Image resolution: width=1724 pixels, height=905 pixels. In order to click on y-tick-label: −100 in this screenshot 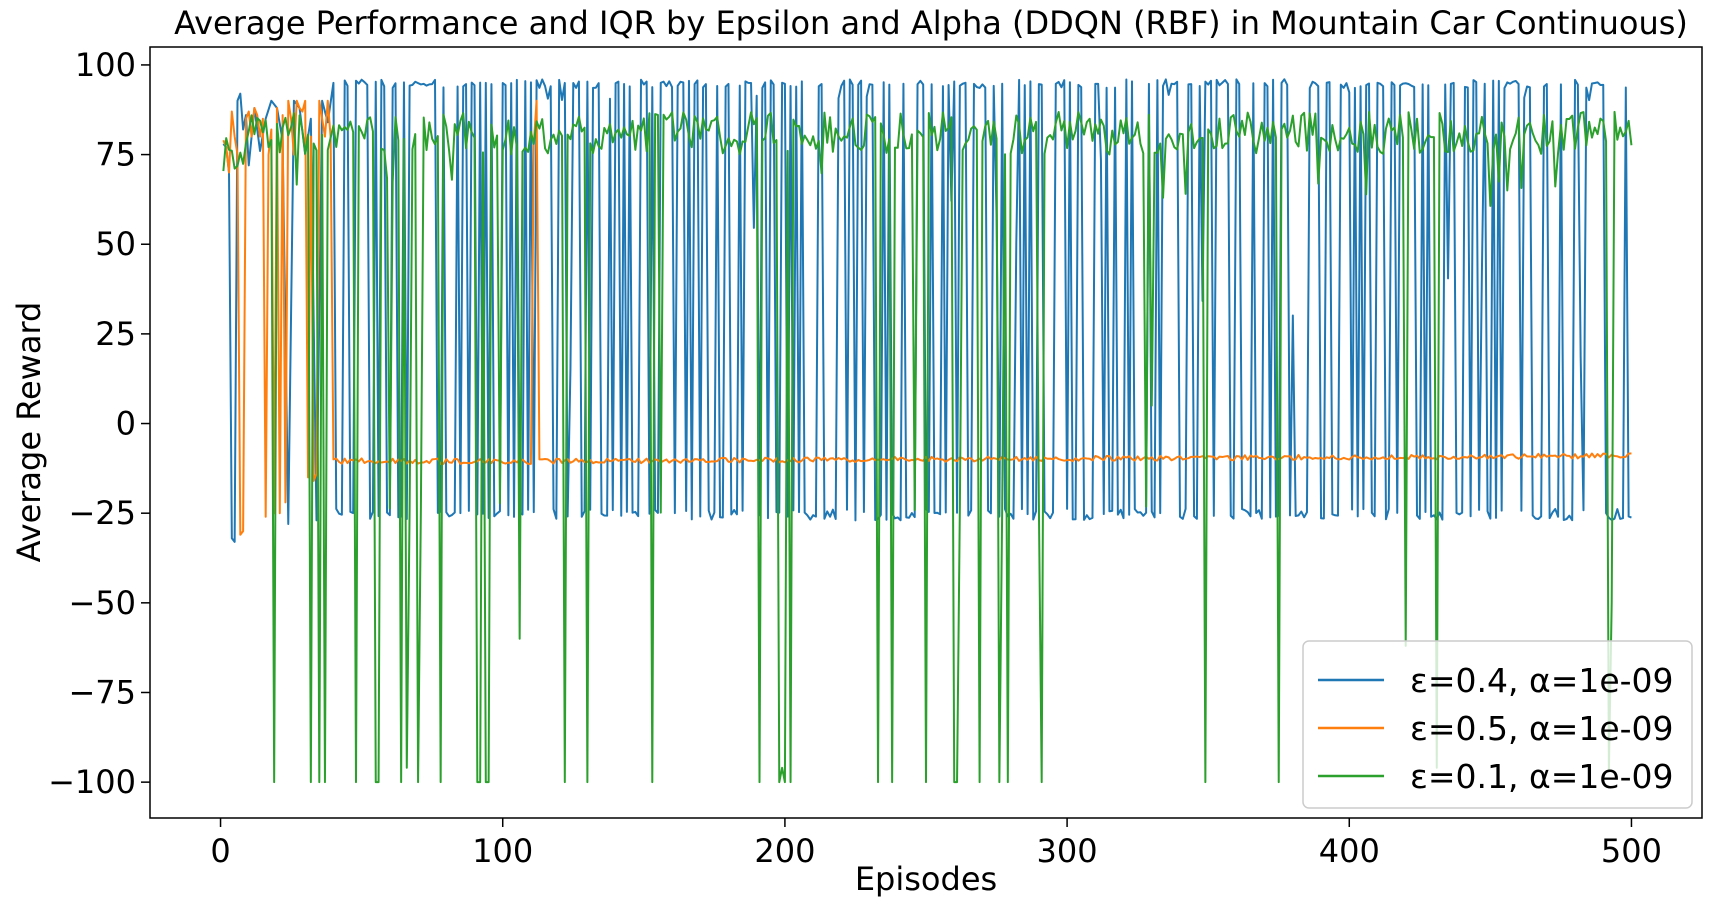, I will do `click(92, 782)`.